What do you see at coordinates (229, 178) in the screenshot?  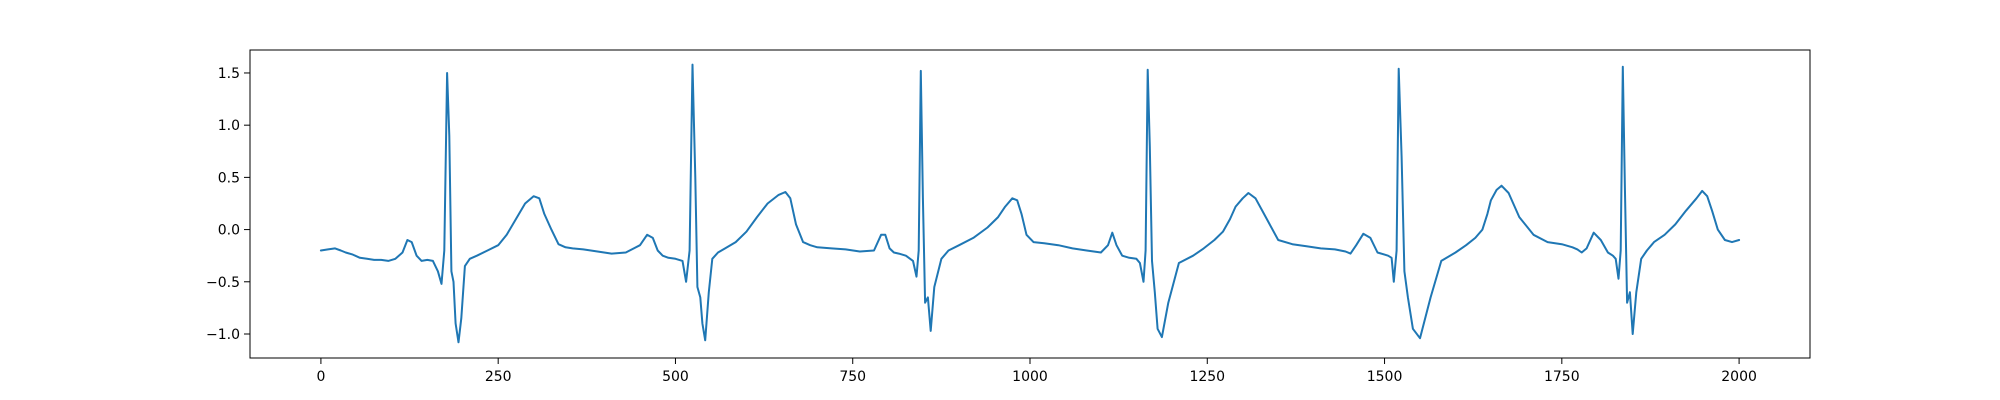 I see `y-tick-label: 0.5` at bounding box center [229, 178].